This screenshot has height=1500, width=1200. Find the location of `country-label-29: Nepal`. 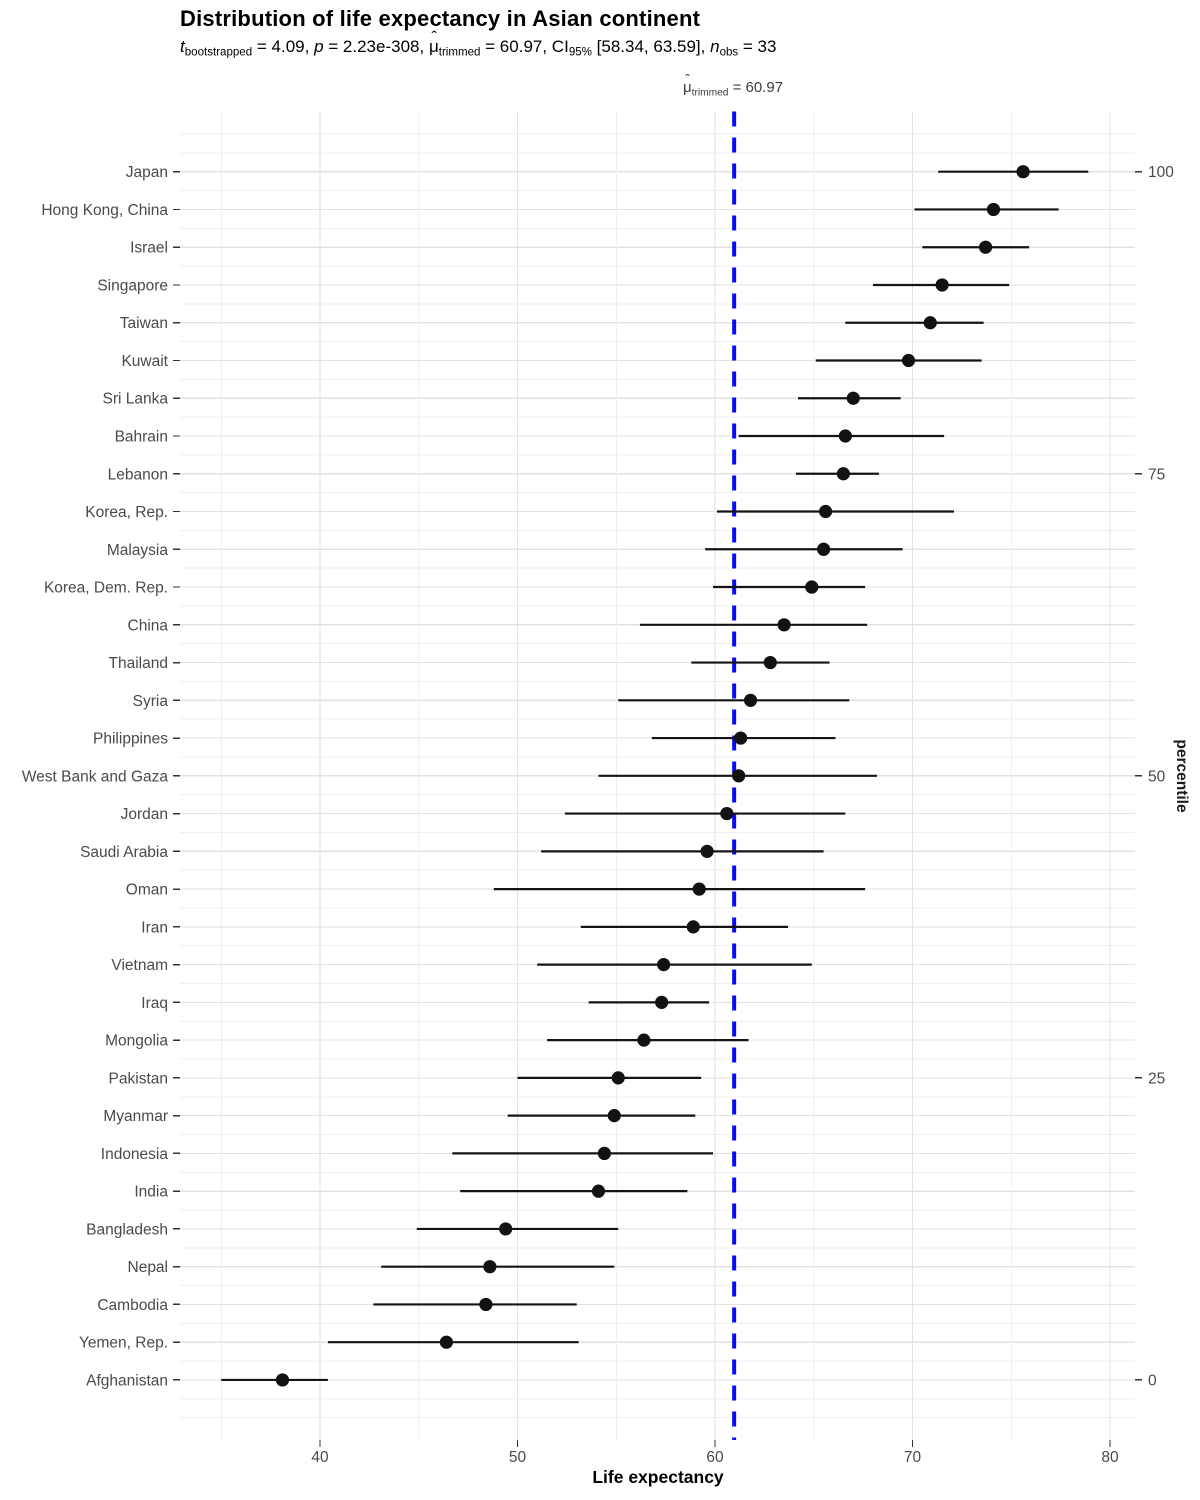

country-label-29: Nepal is located at coordinates (148, 1267).